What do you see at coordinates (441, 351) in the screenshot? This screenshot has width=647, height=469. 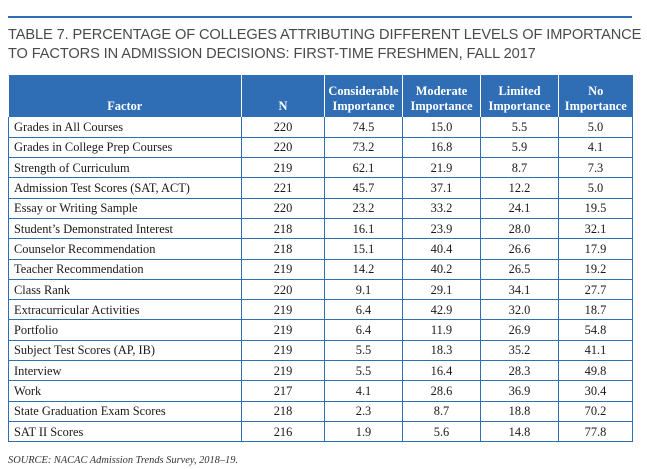 I see `cell-moderate: 18.3` at bounding box center [441, 351].